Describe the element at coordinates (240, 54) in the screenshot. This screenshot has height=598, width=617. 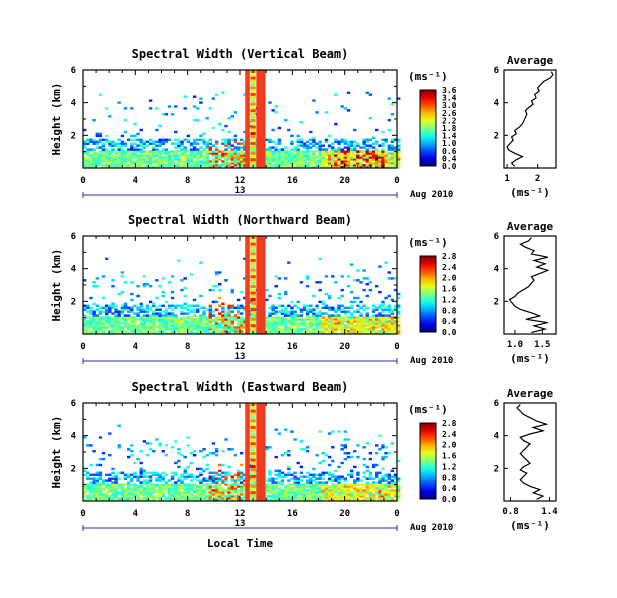
I see `panel-title: Spectral Width (Vertical Beam)` at that location.